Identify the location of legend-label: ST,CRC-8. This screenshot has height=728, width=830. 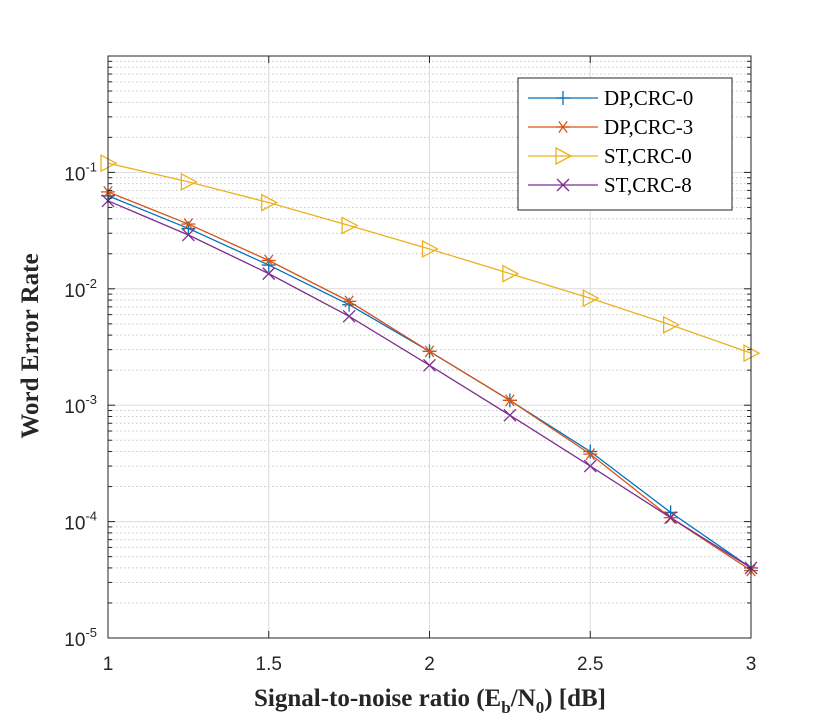
(648, 185).